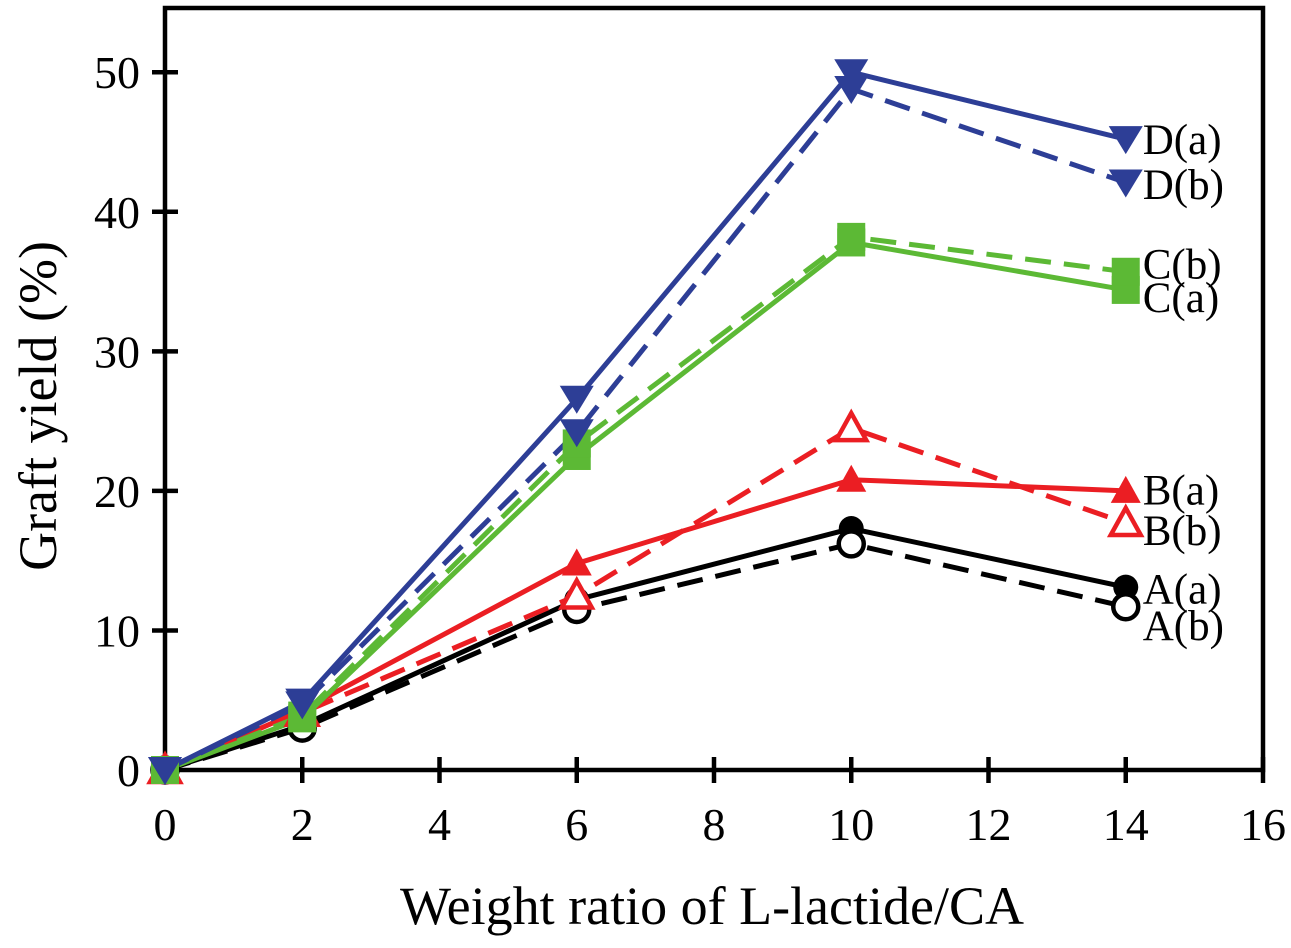  Describe the element at coordinates (576, 824) in the screenshot. I see `x-tick-label: 6` at that location.